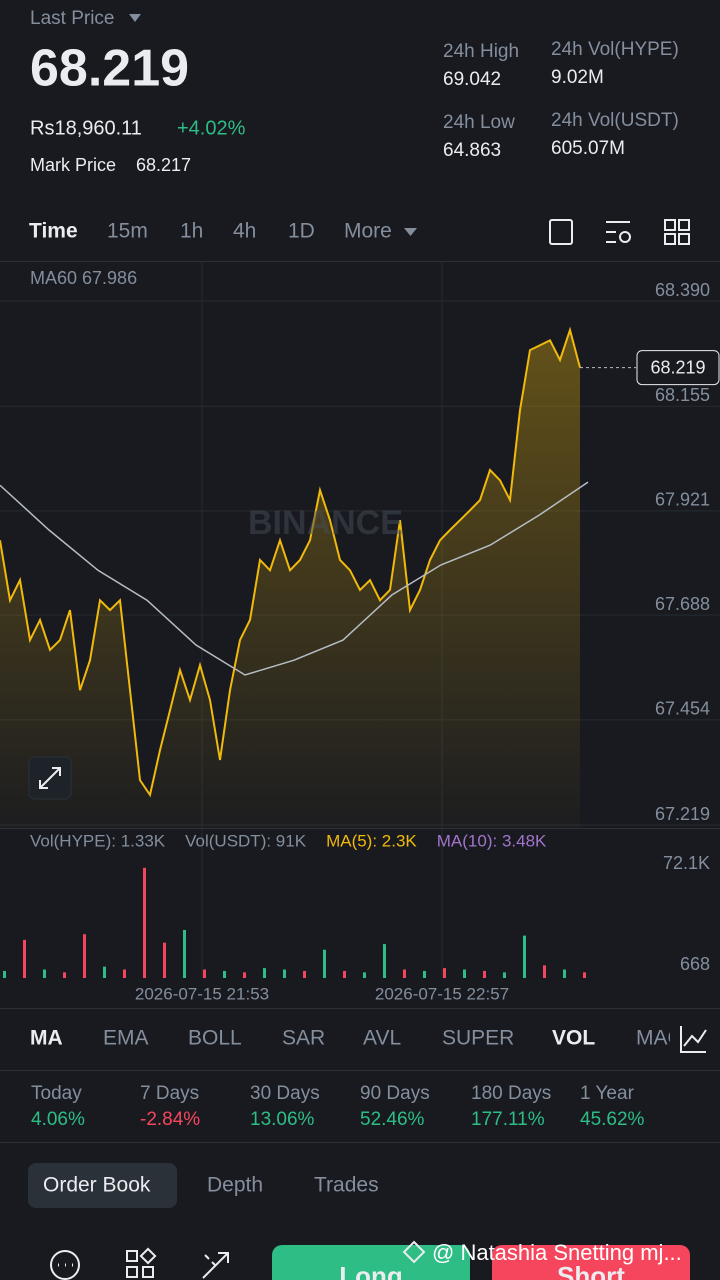 Image resolution: width=720 pixels, height=1280 pixels. What do you see at coordinates (414, 1252) in the screenshot?
I see `watermark-logo` at bounding box center [414, 1252].